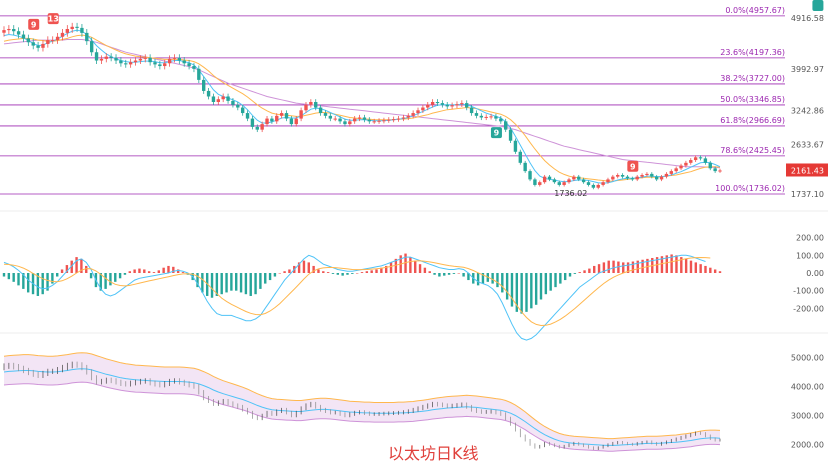 The image size is (828, 467). What do you see at coordinates (633, 166) in the screenshot?
I see `signal-label: 9` at bounding box center [633, 166].